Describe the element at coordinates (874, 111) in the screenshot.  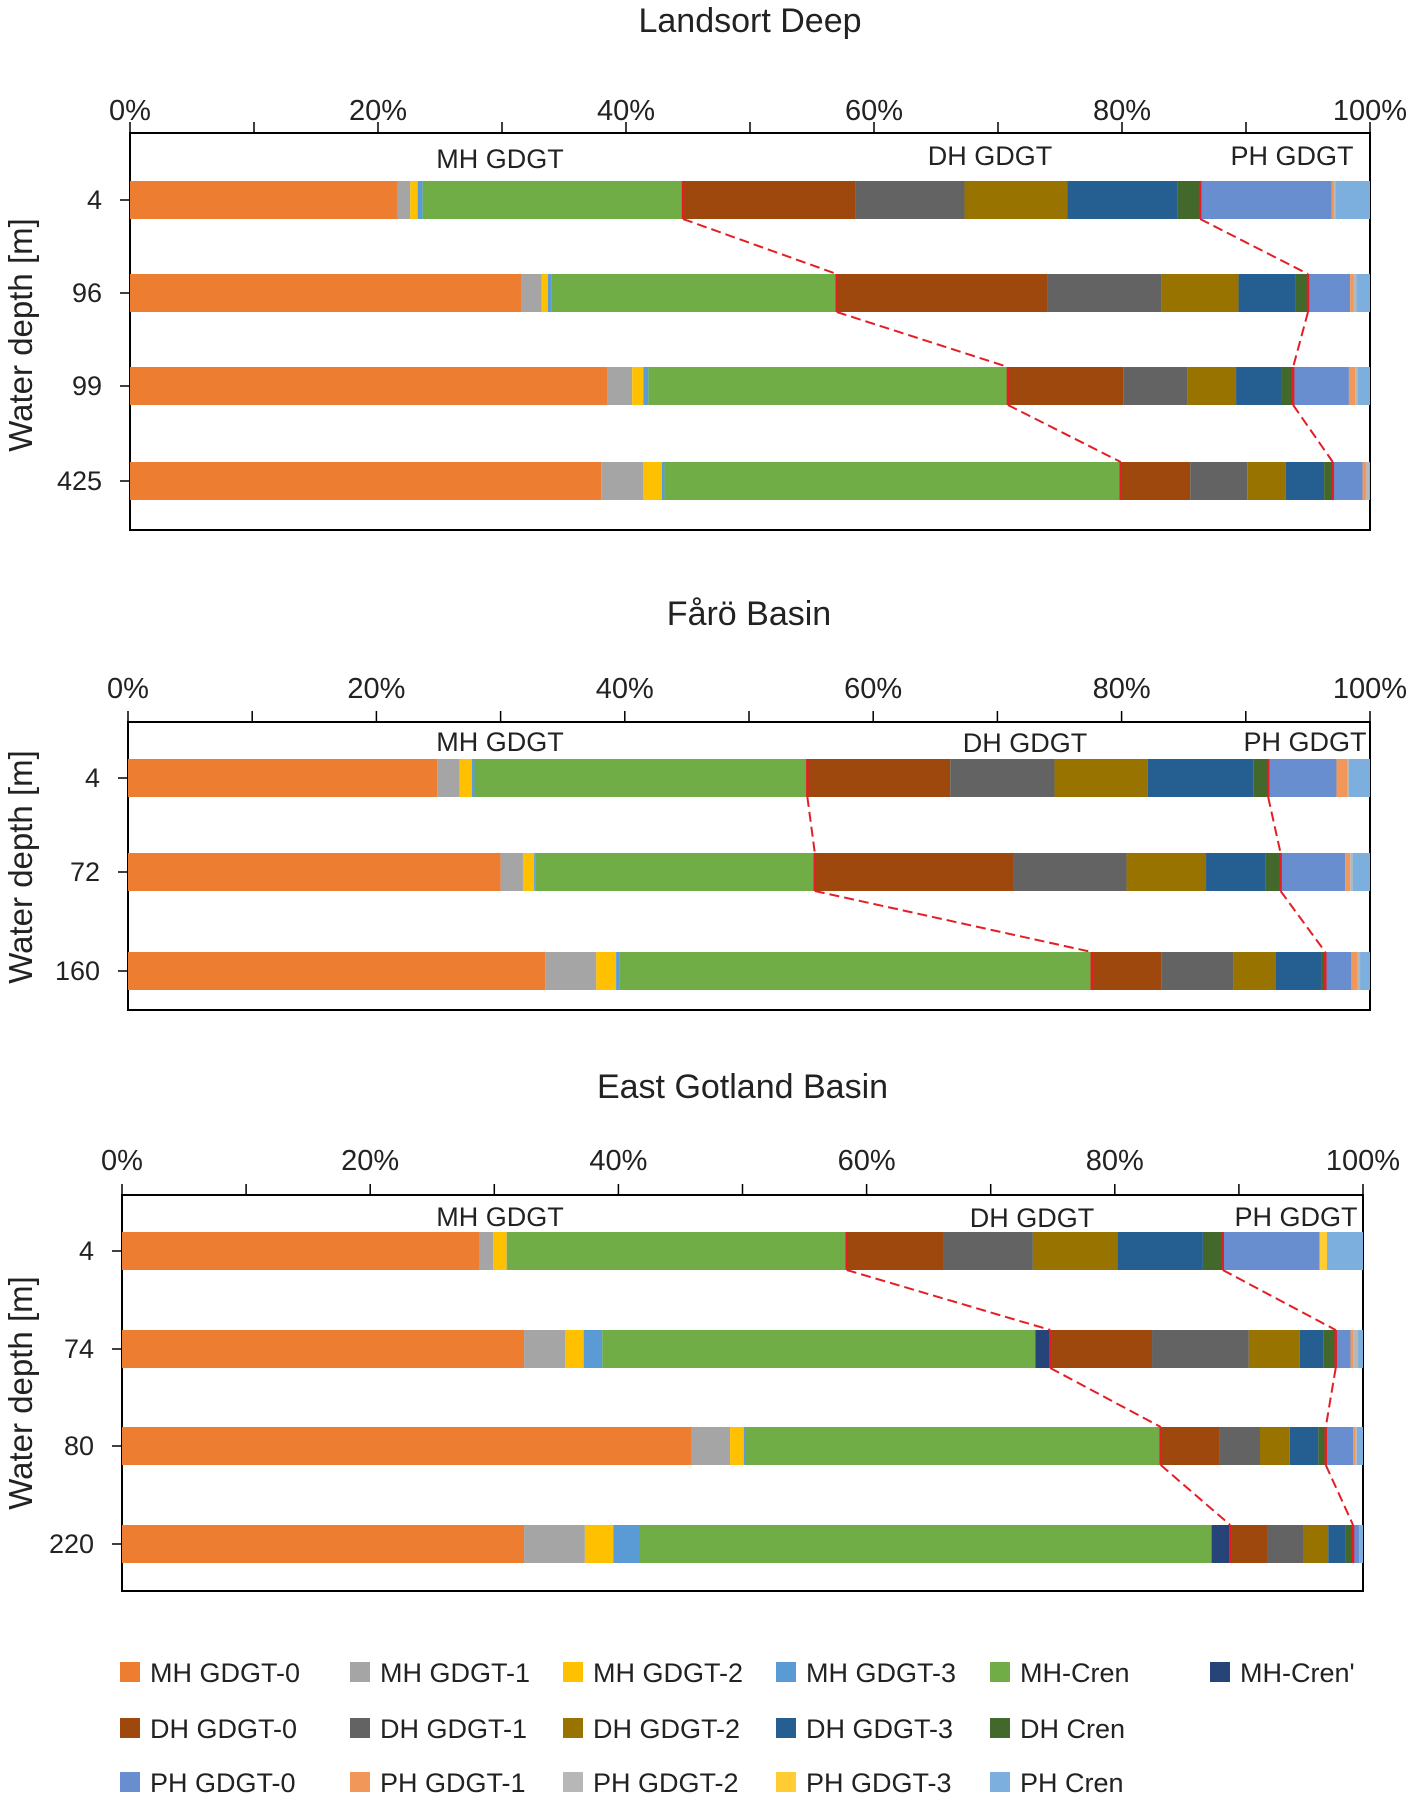
I see `x-tick-label: 60%` at that location.